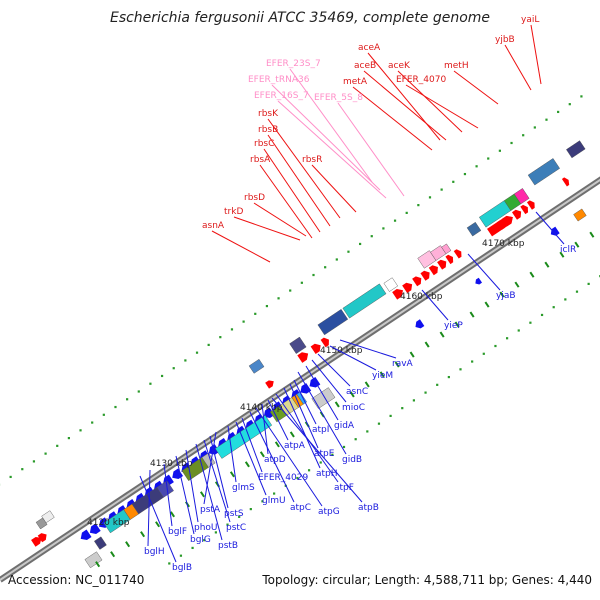  Describe the element at coordinates (260, 160) in the screenshot. I see `forward-gene-label: rbsA` at that location.